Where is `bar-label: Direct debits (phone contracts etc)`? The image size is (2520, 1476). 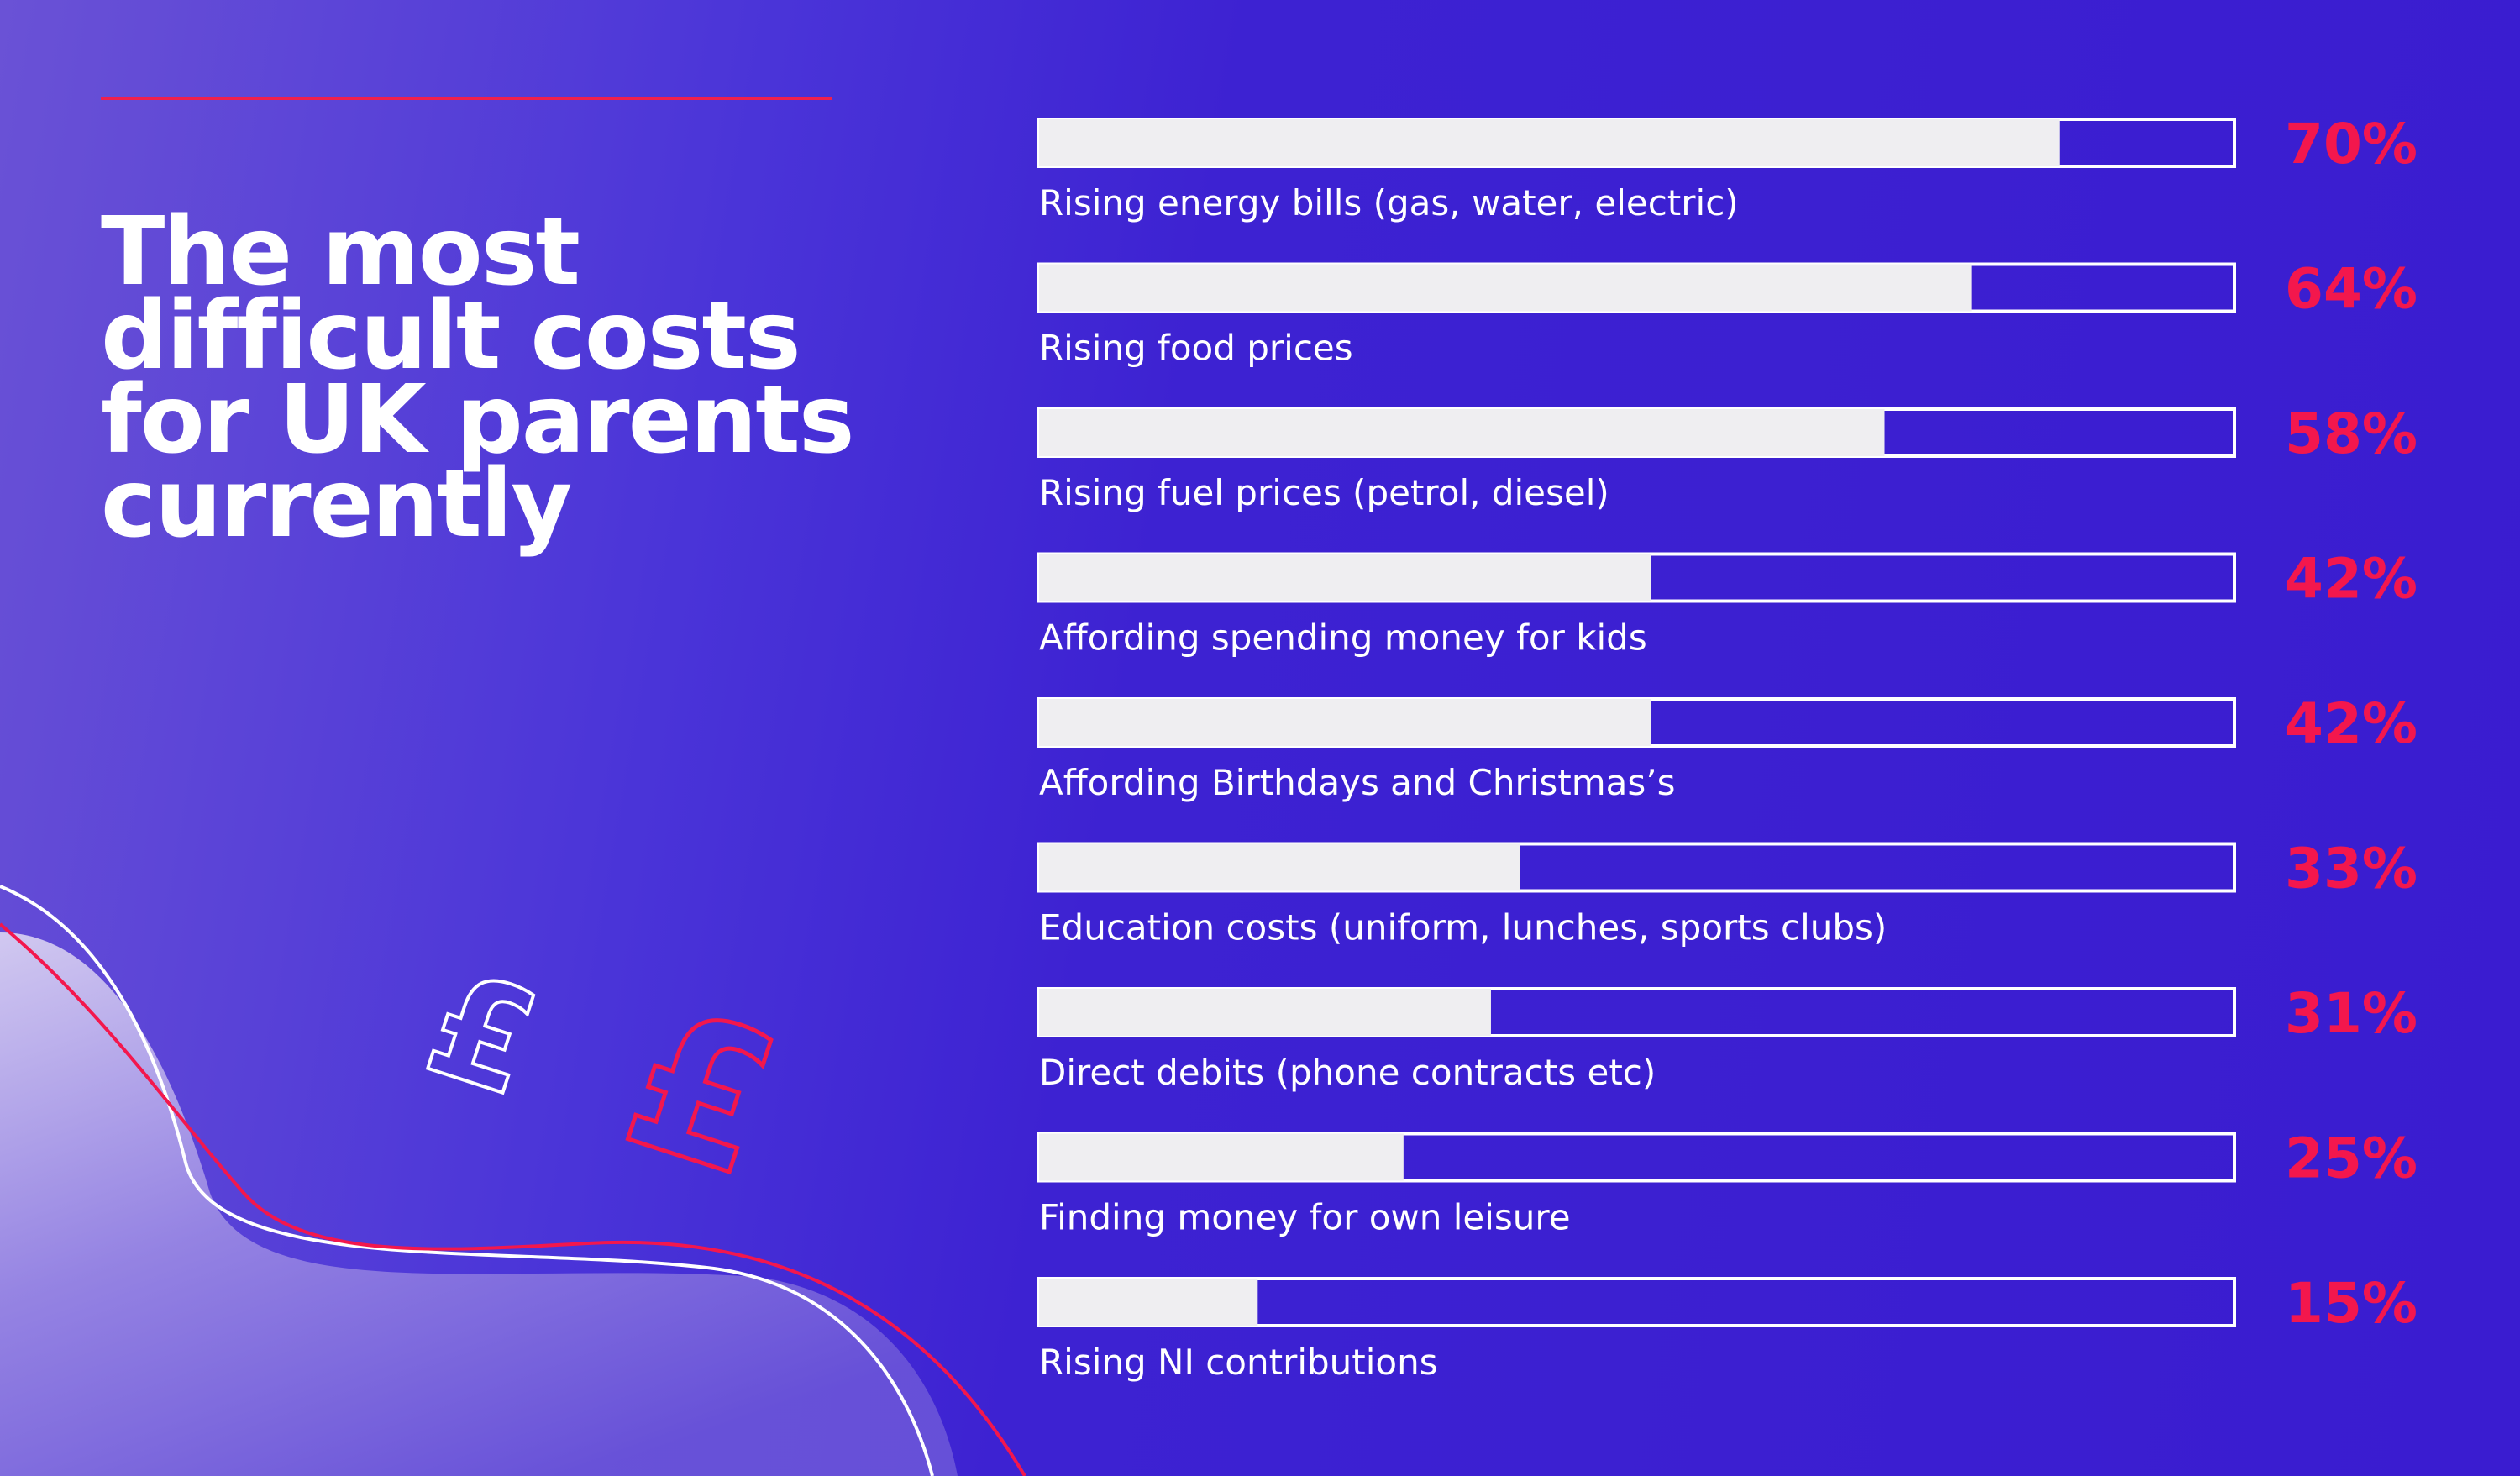
bar-label: Direct debits (phone contracts etc) is located at coordinates (1347, 1072).